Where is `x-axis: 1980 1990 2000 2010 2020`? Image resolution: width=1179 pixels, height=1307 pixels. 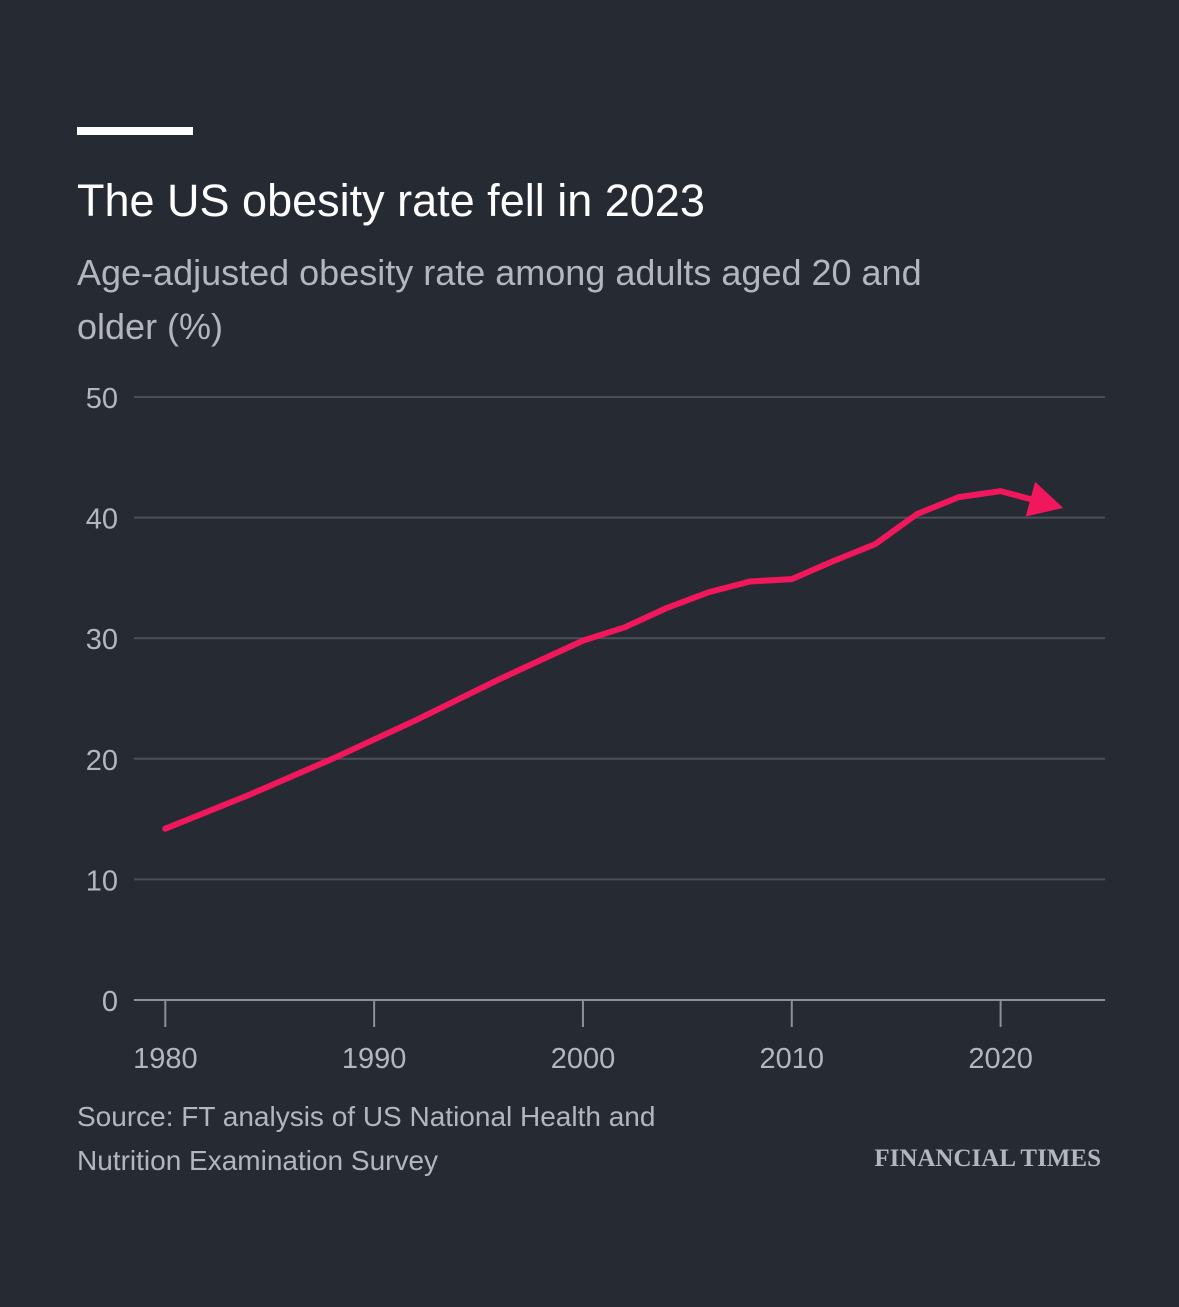 x-axis: 1980 1990 2000 2010 2020 is located at coordinates (619, 1037).